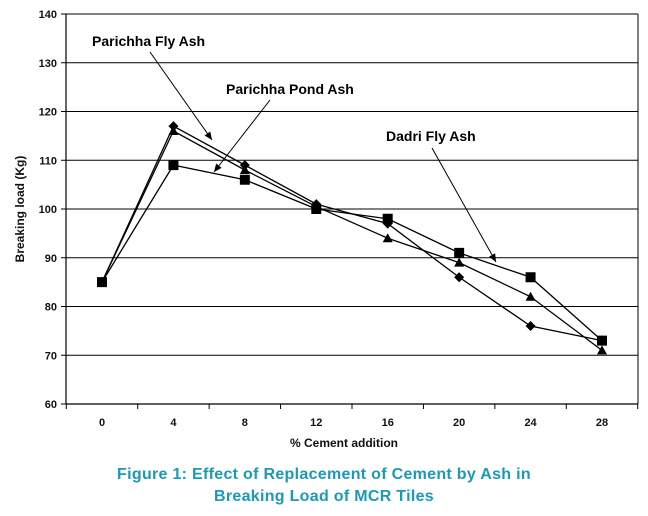 The width and height of the screenshot is (648, 516). Describe the element at coordinates (316, 423) in the screenshot. I see `x-tick-label: 12` at that location.